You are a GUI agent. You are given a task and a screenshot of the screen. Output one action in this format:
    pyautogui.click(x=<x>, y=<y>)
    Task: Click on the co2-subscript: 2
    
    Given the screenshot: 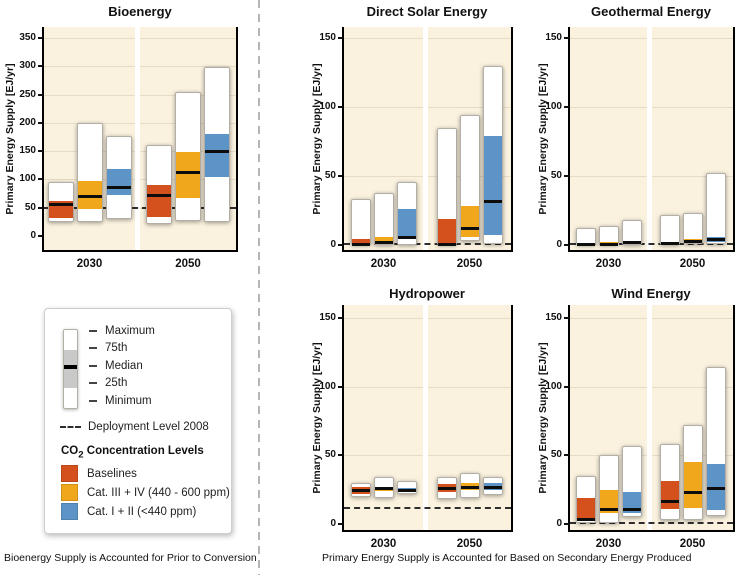 What is the action you would take?
    pyautogui.click(x=81, y=455)
    